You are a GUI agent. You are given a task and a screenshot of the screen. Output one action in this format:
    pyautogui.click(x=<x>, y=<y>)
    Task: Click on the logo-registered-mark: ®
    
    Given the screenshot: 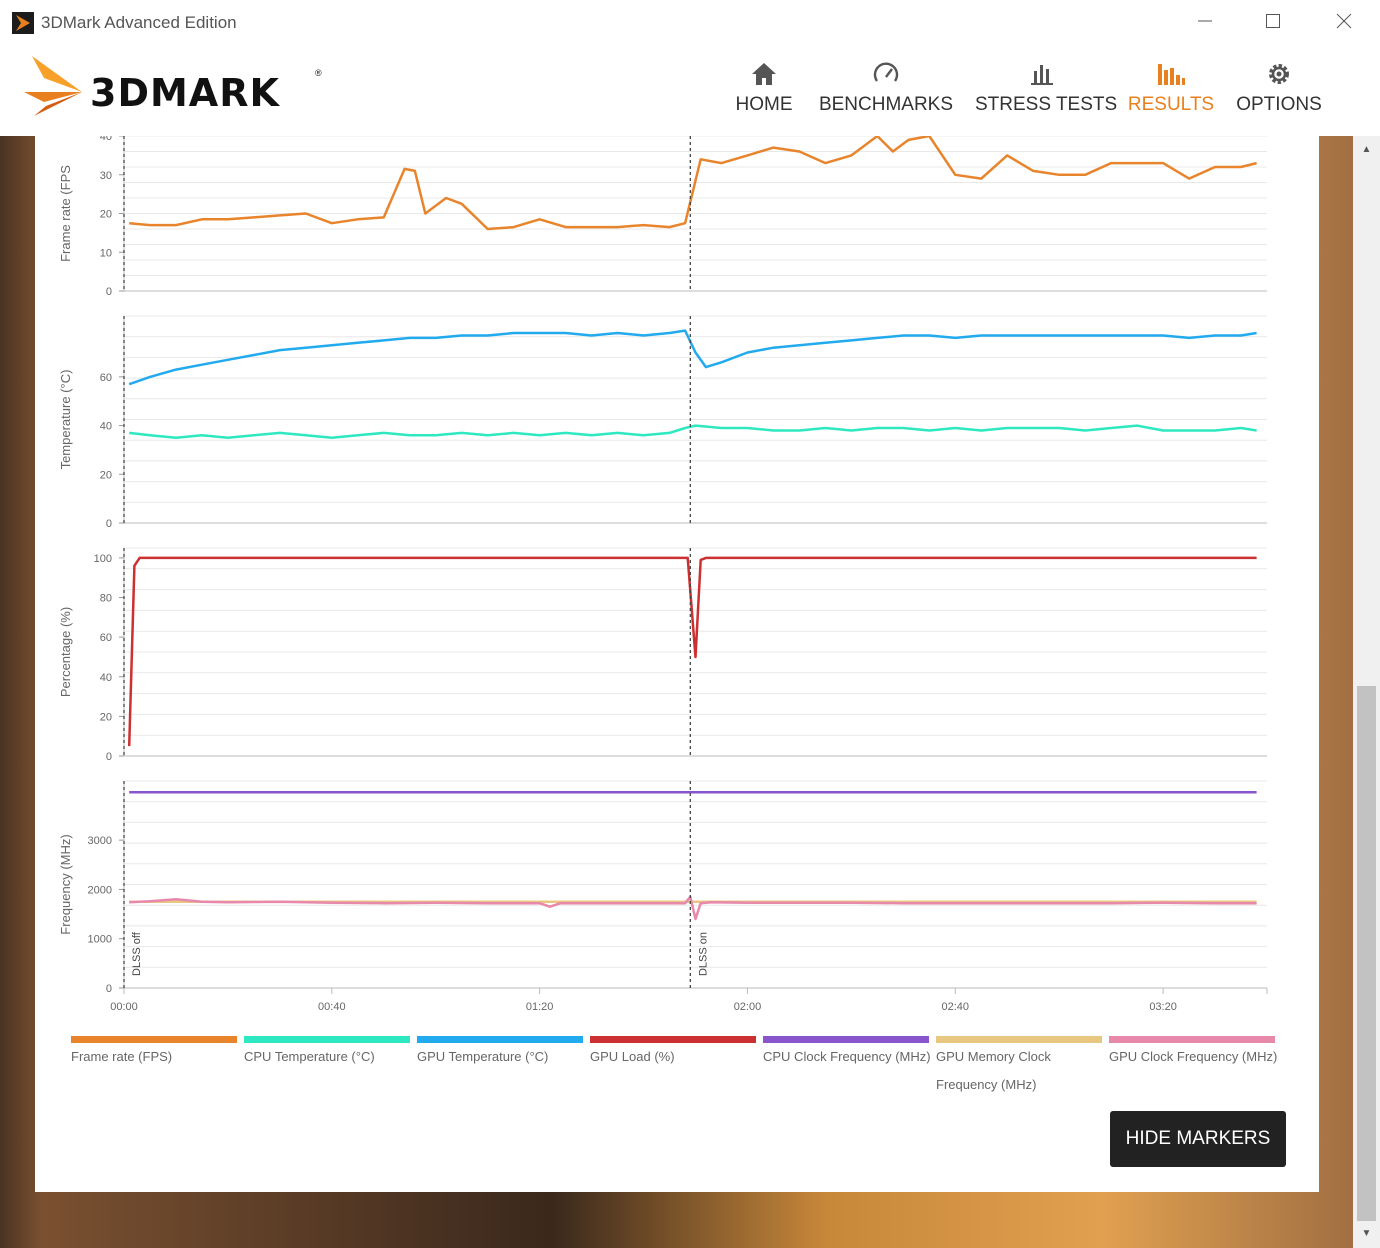 What is the action you would take?
    pyautogui.click(x=318, y=73)
    